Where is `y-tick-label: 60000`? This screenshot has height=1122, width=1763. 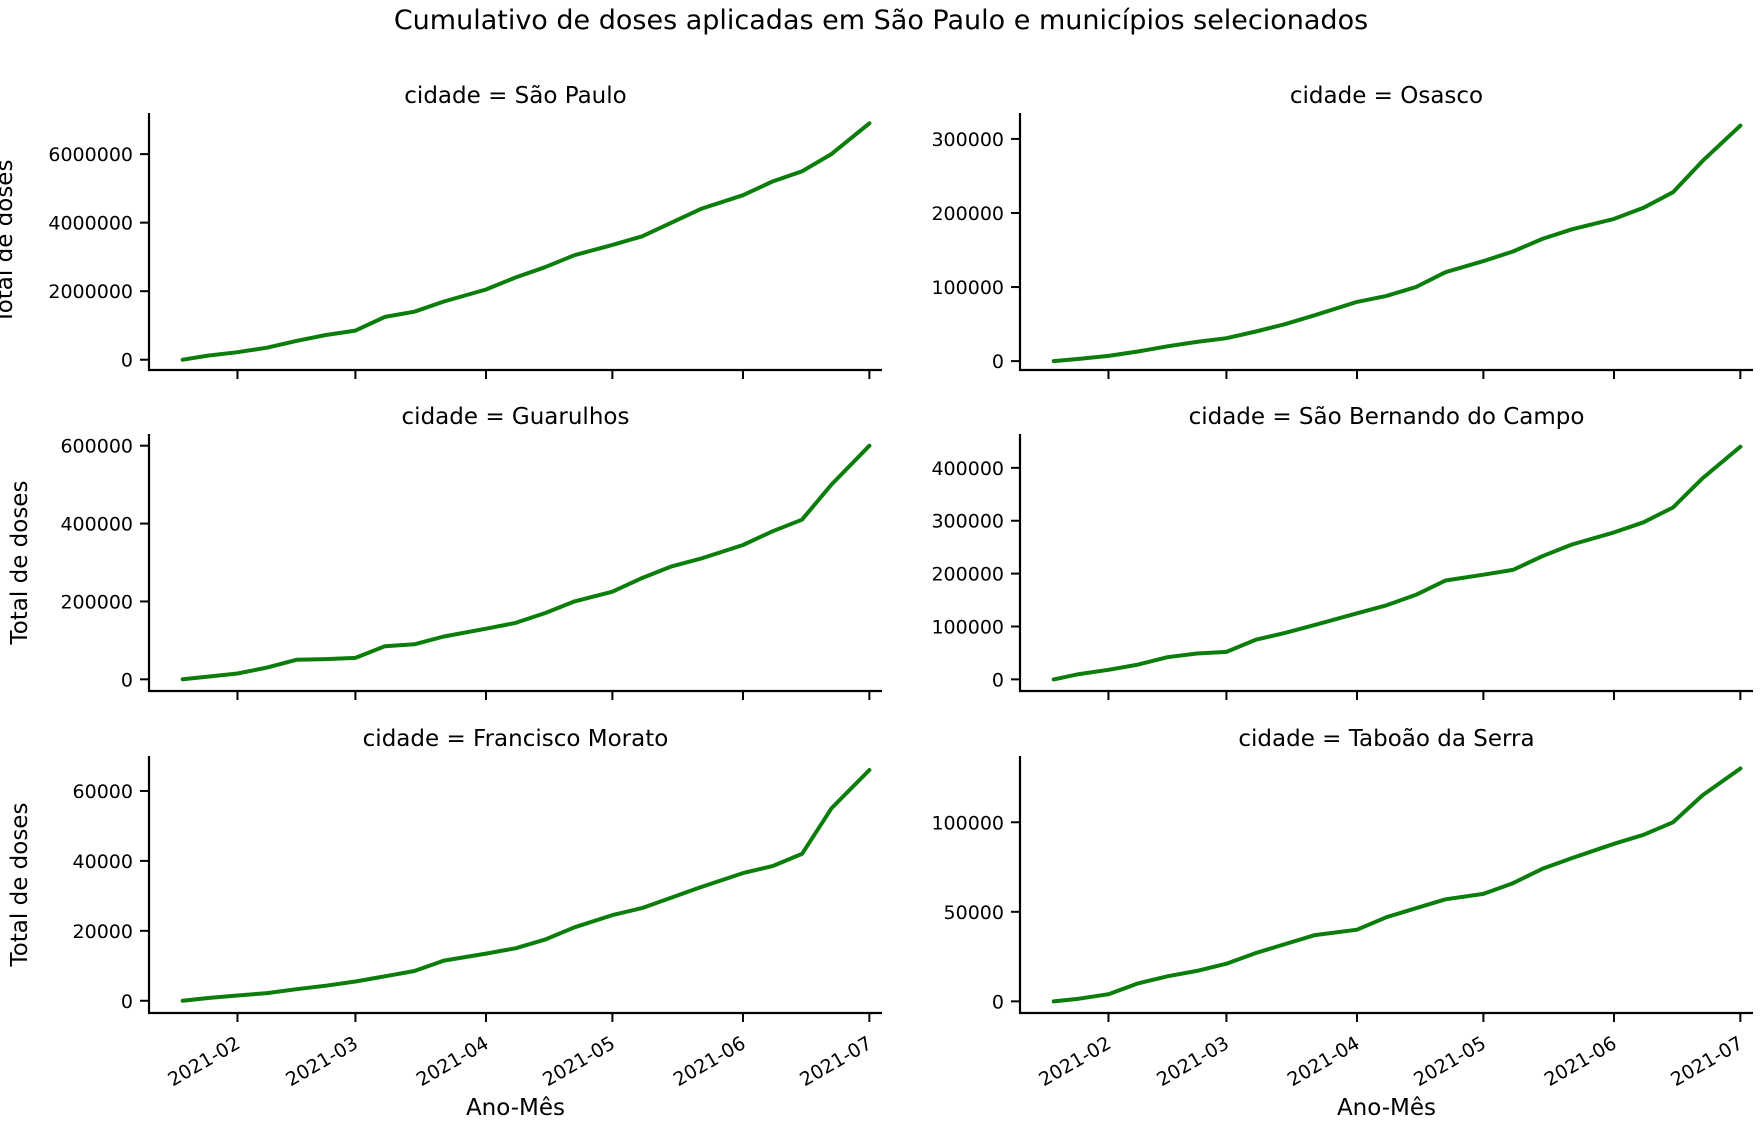
y-tick-label: 60000 is located at coordinates (103, 792).